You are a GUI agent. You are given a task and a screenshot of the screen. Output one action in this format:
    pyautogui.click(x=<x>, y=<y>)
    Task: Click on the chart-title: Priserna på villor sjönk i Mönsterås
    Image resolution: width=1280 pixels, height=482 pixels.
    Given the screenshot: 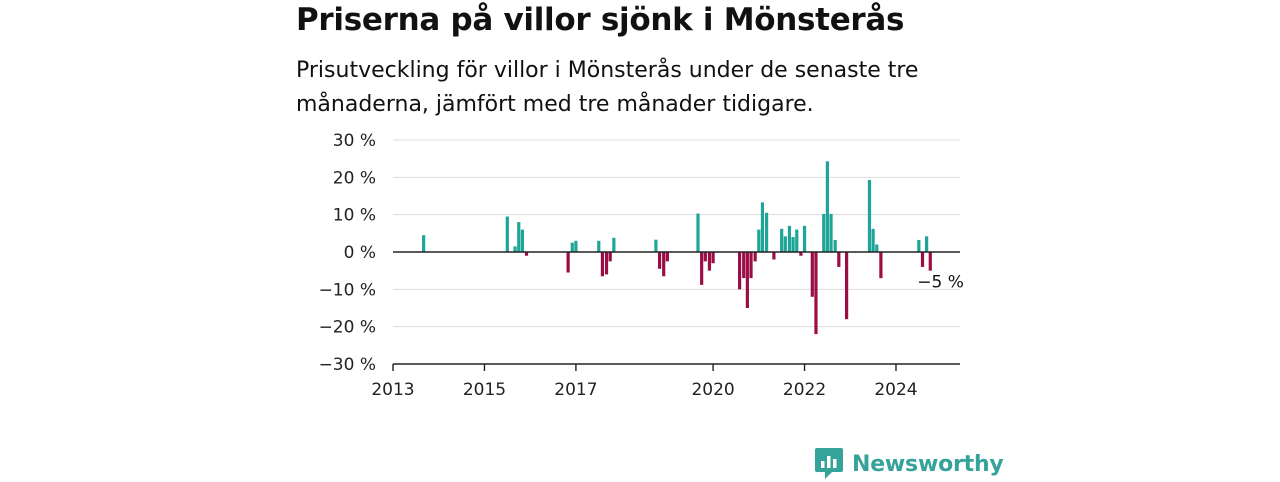 What is the action you would take?
    pyautogui.click(x=600, y=20)
    